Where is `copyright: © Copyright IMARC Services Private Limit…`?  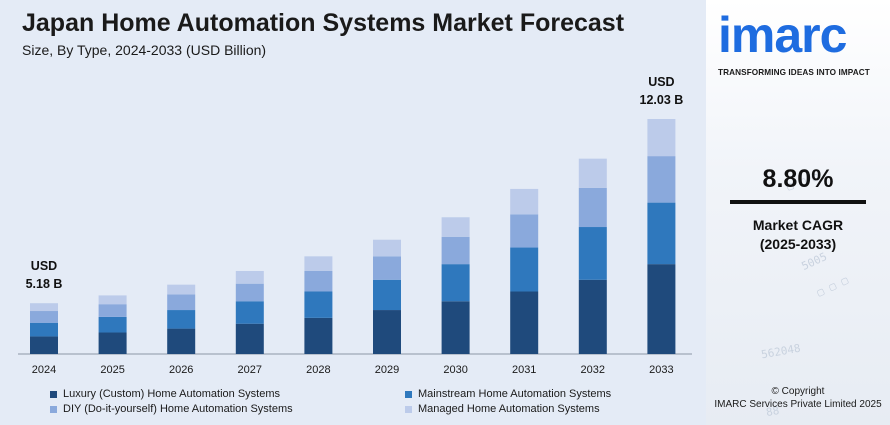
copyright: © Copyright IMARC Services Private Limit… is located at coordinates (798, 398).